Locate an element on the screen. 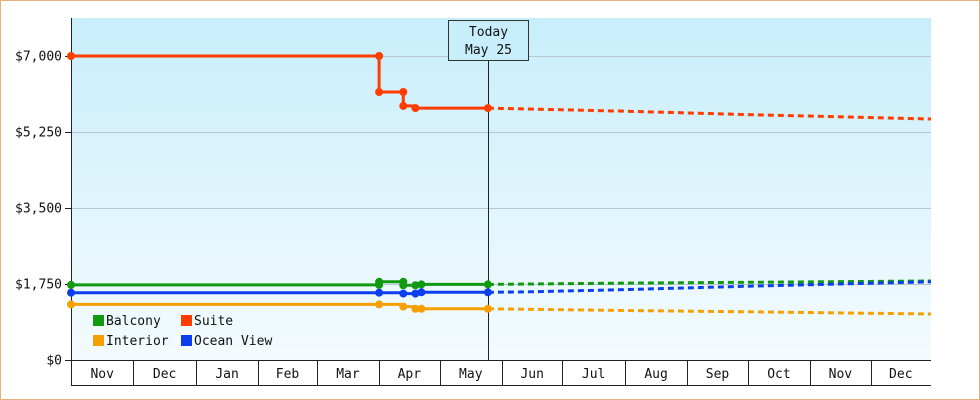 Image resolution: width=980 pixels, height=400 pixels. month-label: Mar is located at coordinates (348, 374).